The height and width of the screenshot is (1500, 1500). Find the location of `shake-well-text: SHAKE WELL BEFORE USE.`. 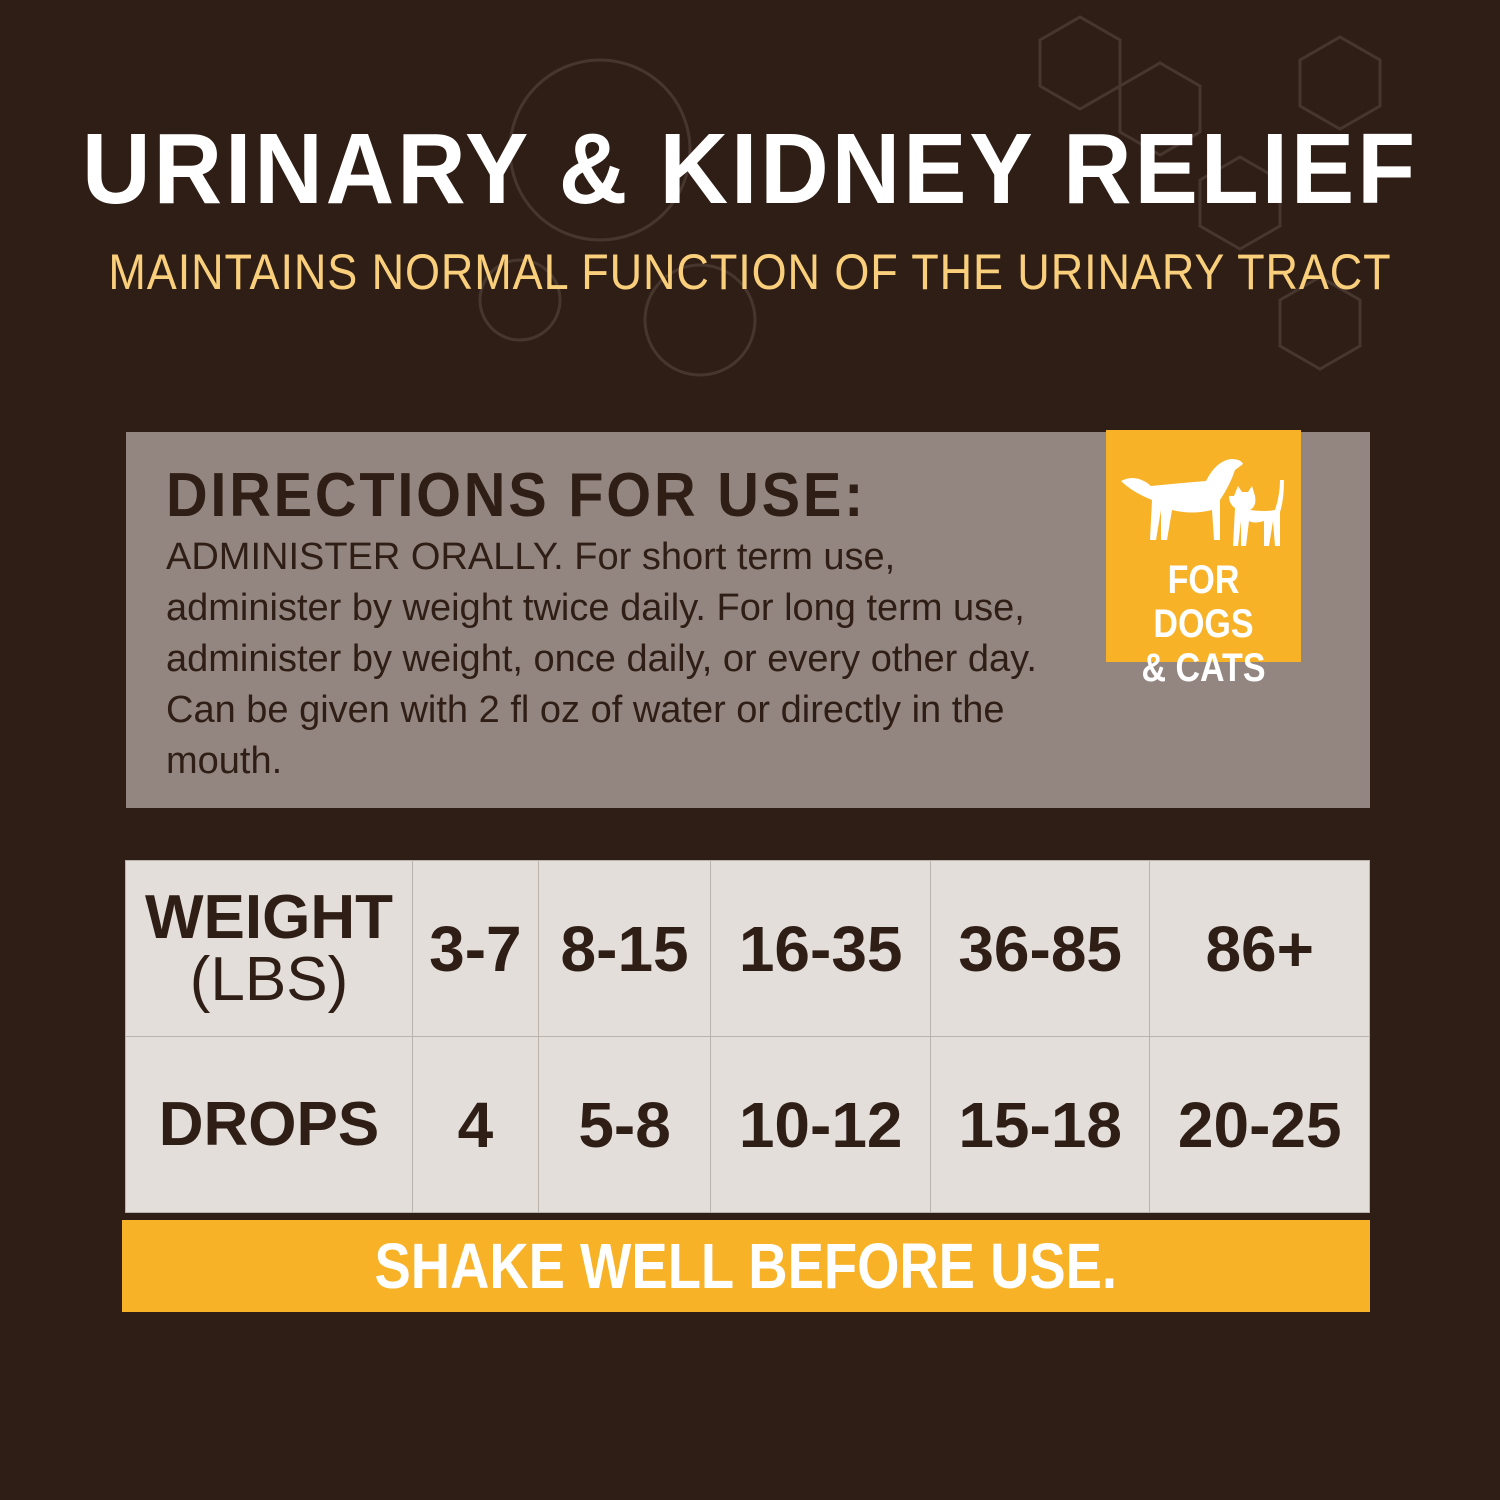

shake-well-text: SHAKE WELL BEFORE USE. is located at coordinates (746, 1266).